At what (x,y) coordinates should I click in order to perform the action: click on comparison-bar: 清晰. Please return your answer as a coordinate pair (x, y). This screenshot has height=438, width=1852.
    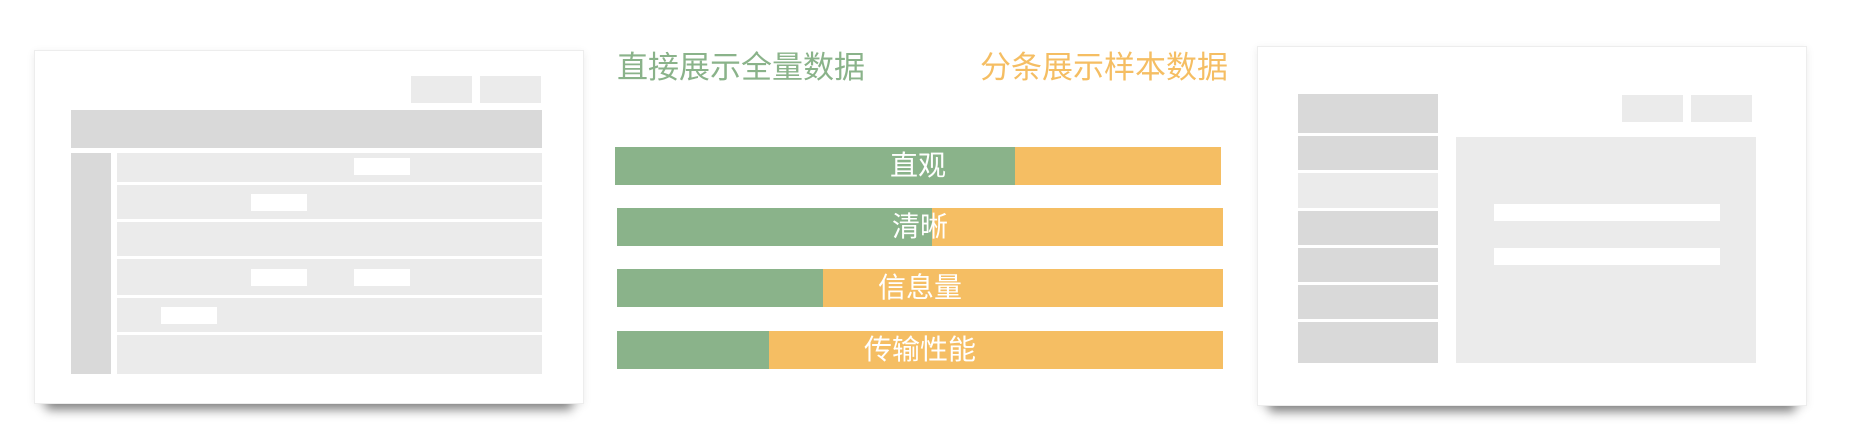
    Looking at the image, I should click on (920, 227).